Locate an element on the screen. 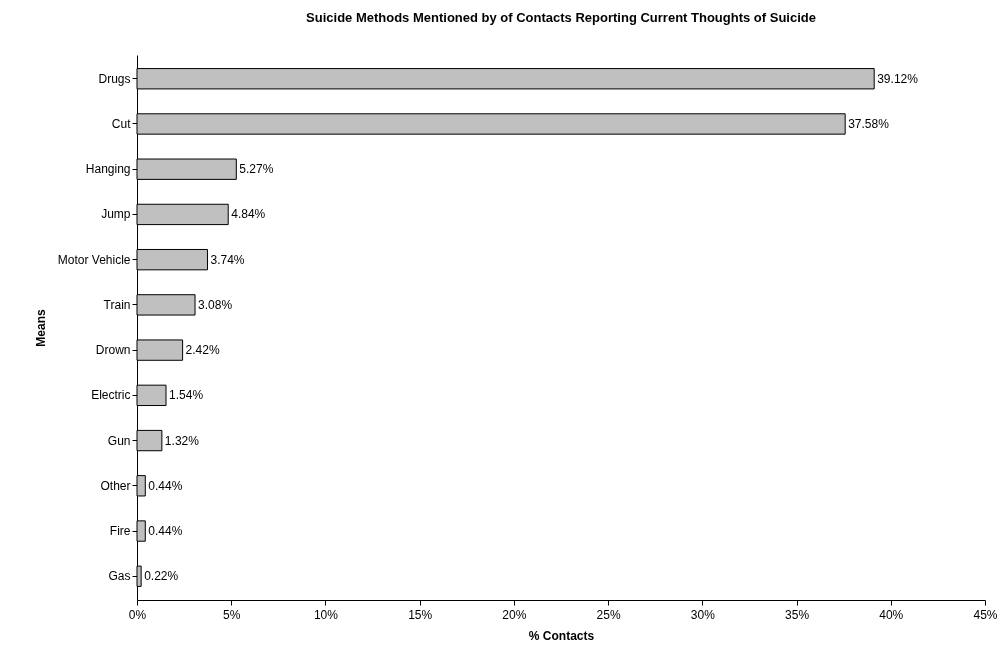 This screenshot has height=653, width=1004. y-tick-label: Gas is located at coordinates (119, 576).